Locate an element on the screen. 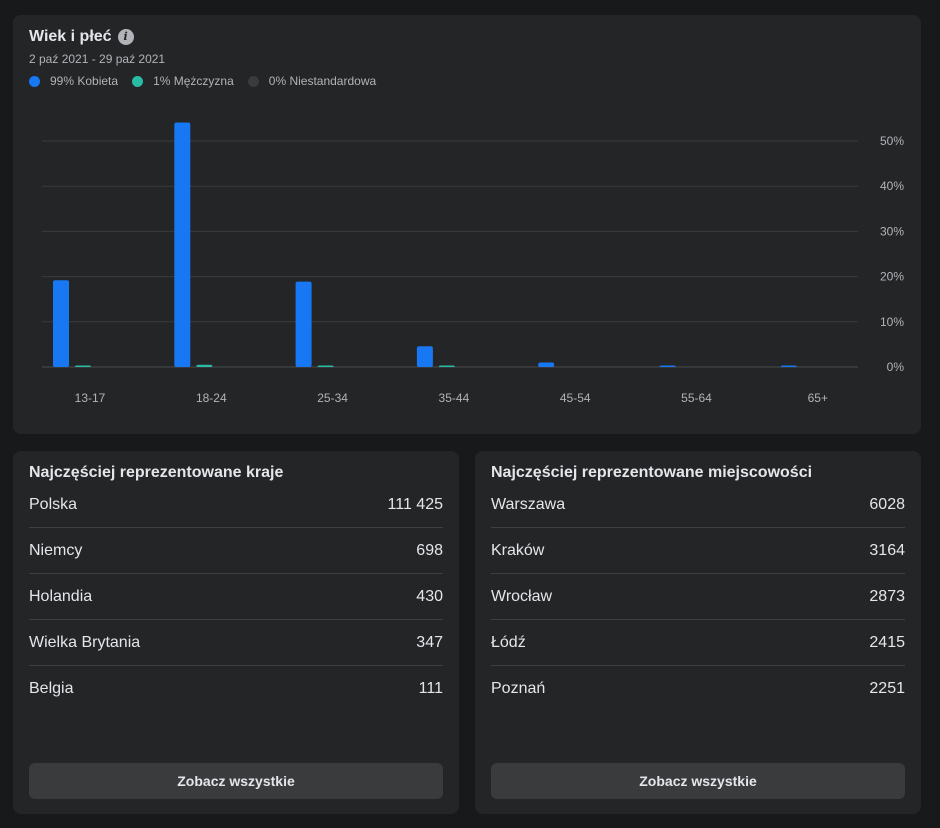 This screenshot has width=940, height=828. date-range: 2 paź 2021 - 29 paź 2021 is located at coordinates (97, 59).